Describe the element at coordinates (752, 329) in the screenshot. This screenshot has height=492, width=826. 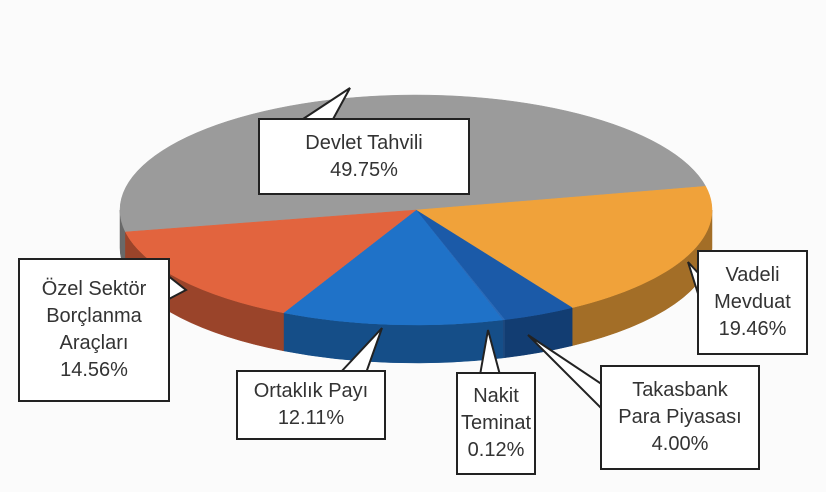
I see `value-label: 19.46%` at that location.